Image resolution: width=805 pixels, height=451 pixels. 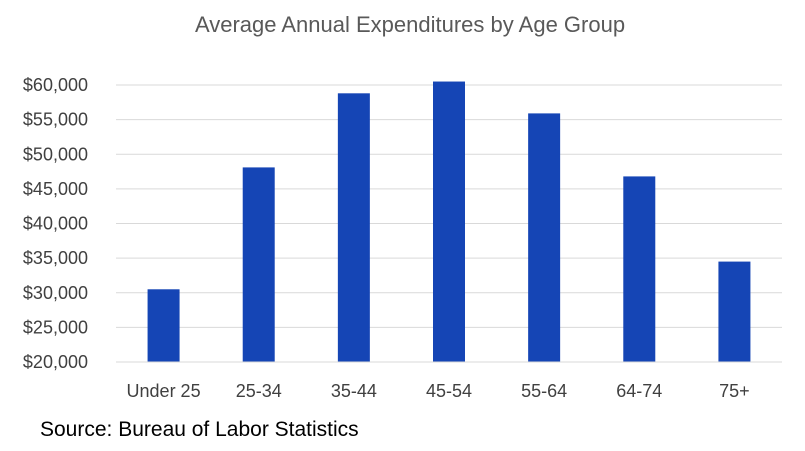 I want to click on x-tick-label: 35-44, so click(x=354, y=391).